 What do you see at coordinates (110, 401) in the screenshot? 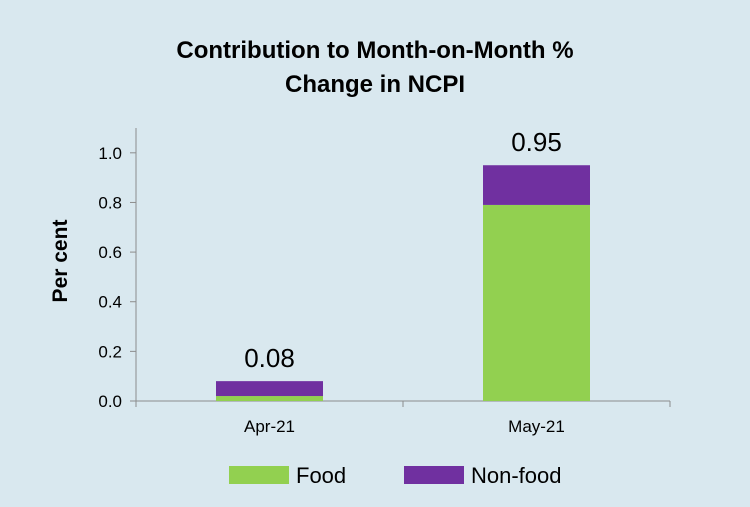
I see `y-tick-label: 0.0` at bounding box center [110, 401].